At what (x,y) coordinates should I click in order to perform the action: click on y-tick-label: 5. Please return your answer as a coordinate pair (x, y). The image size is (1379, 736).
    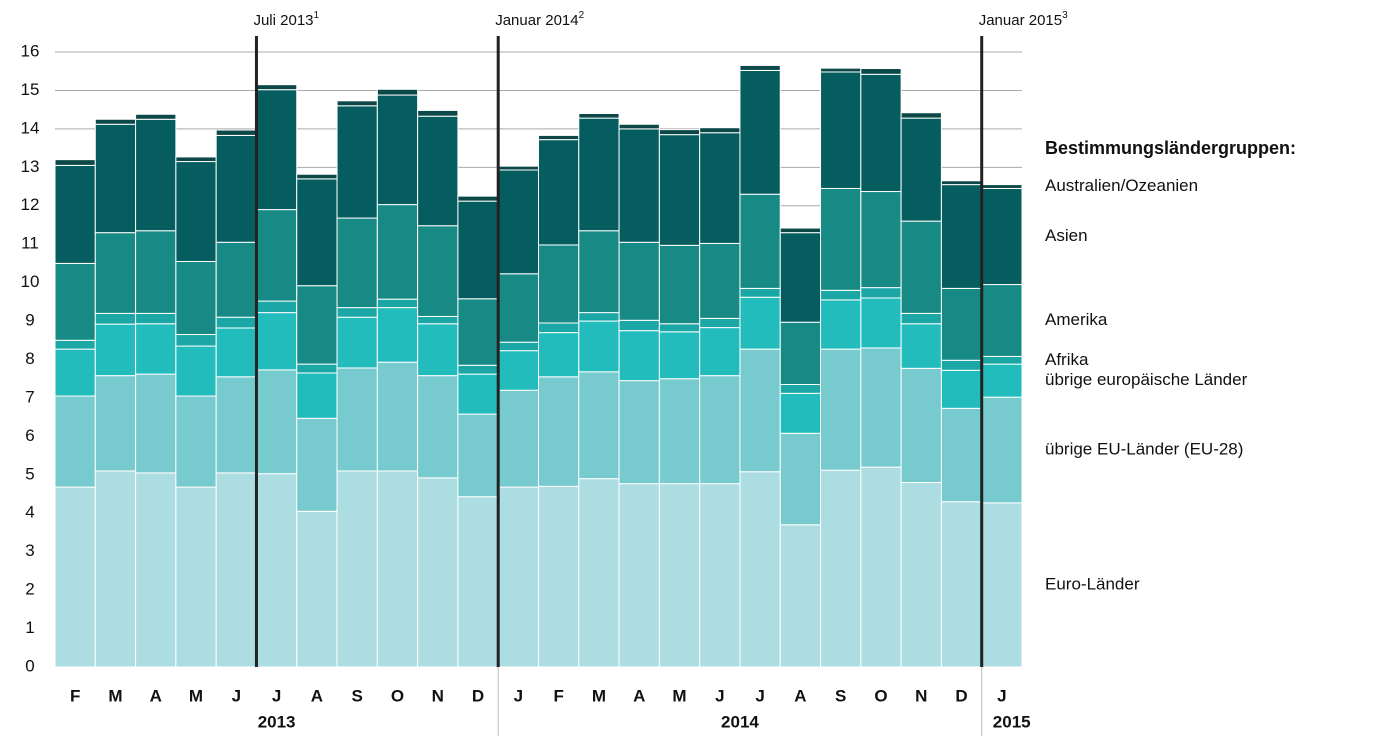
    Looking at the image, I should click on (29, 473).